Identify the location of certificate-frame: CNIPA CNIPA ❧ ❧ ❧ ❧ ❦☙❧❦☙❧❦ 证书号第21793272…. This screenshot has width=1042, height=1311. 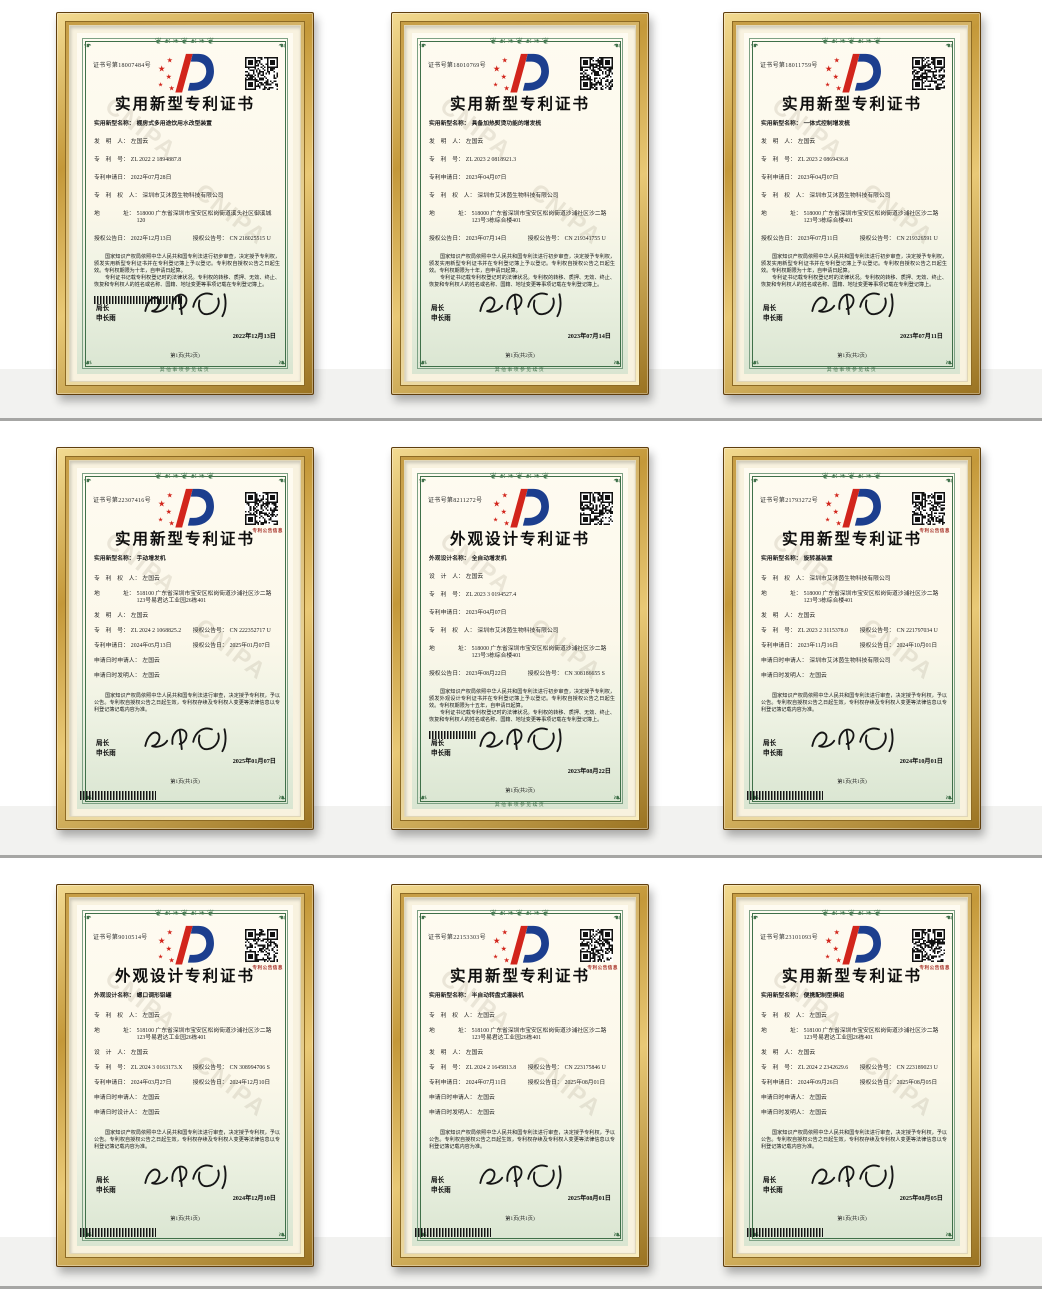
(852, 638).